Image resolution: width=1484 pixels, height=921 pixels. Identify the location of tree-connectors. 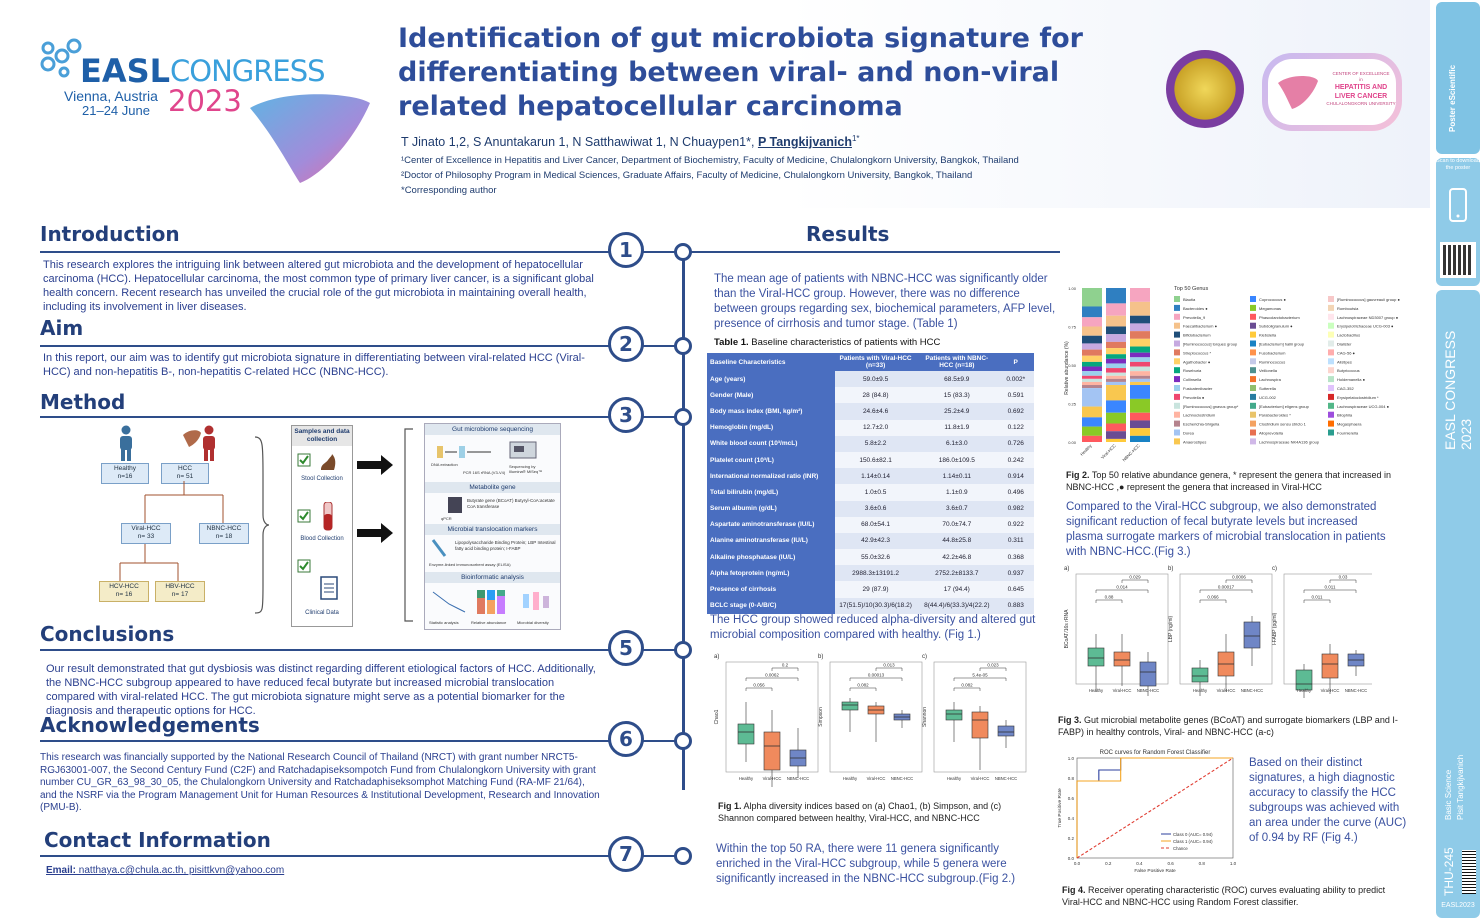
(171, 531).